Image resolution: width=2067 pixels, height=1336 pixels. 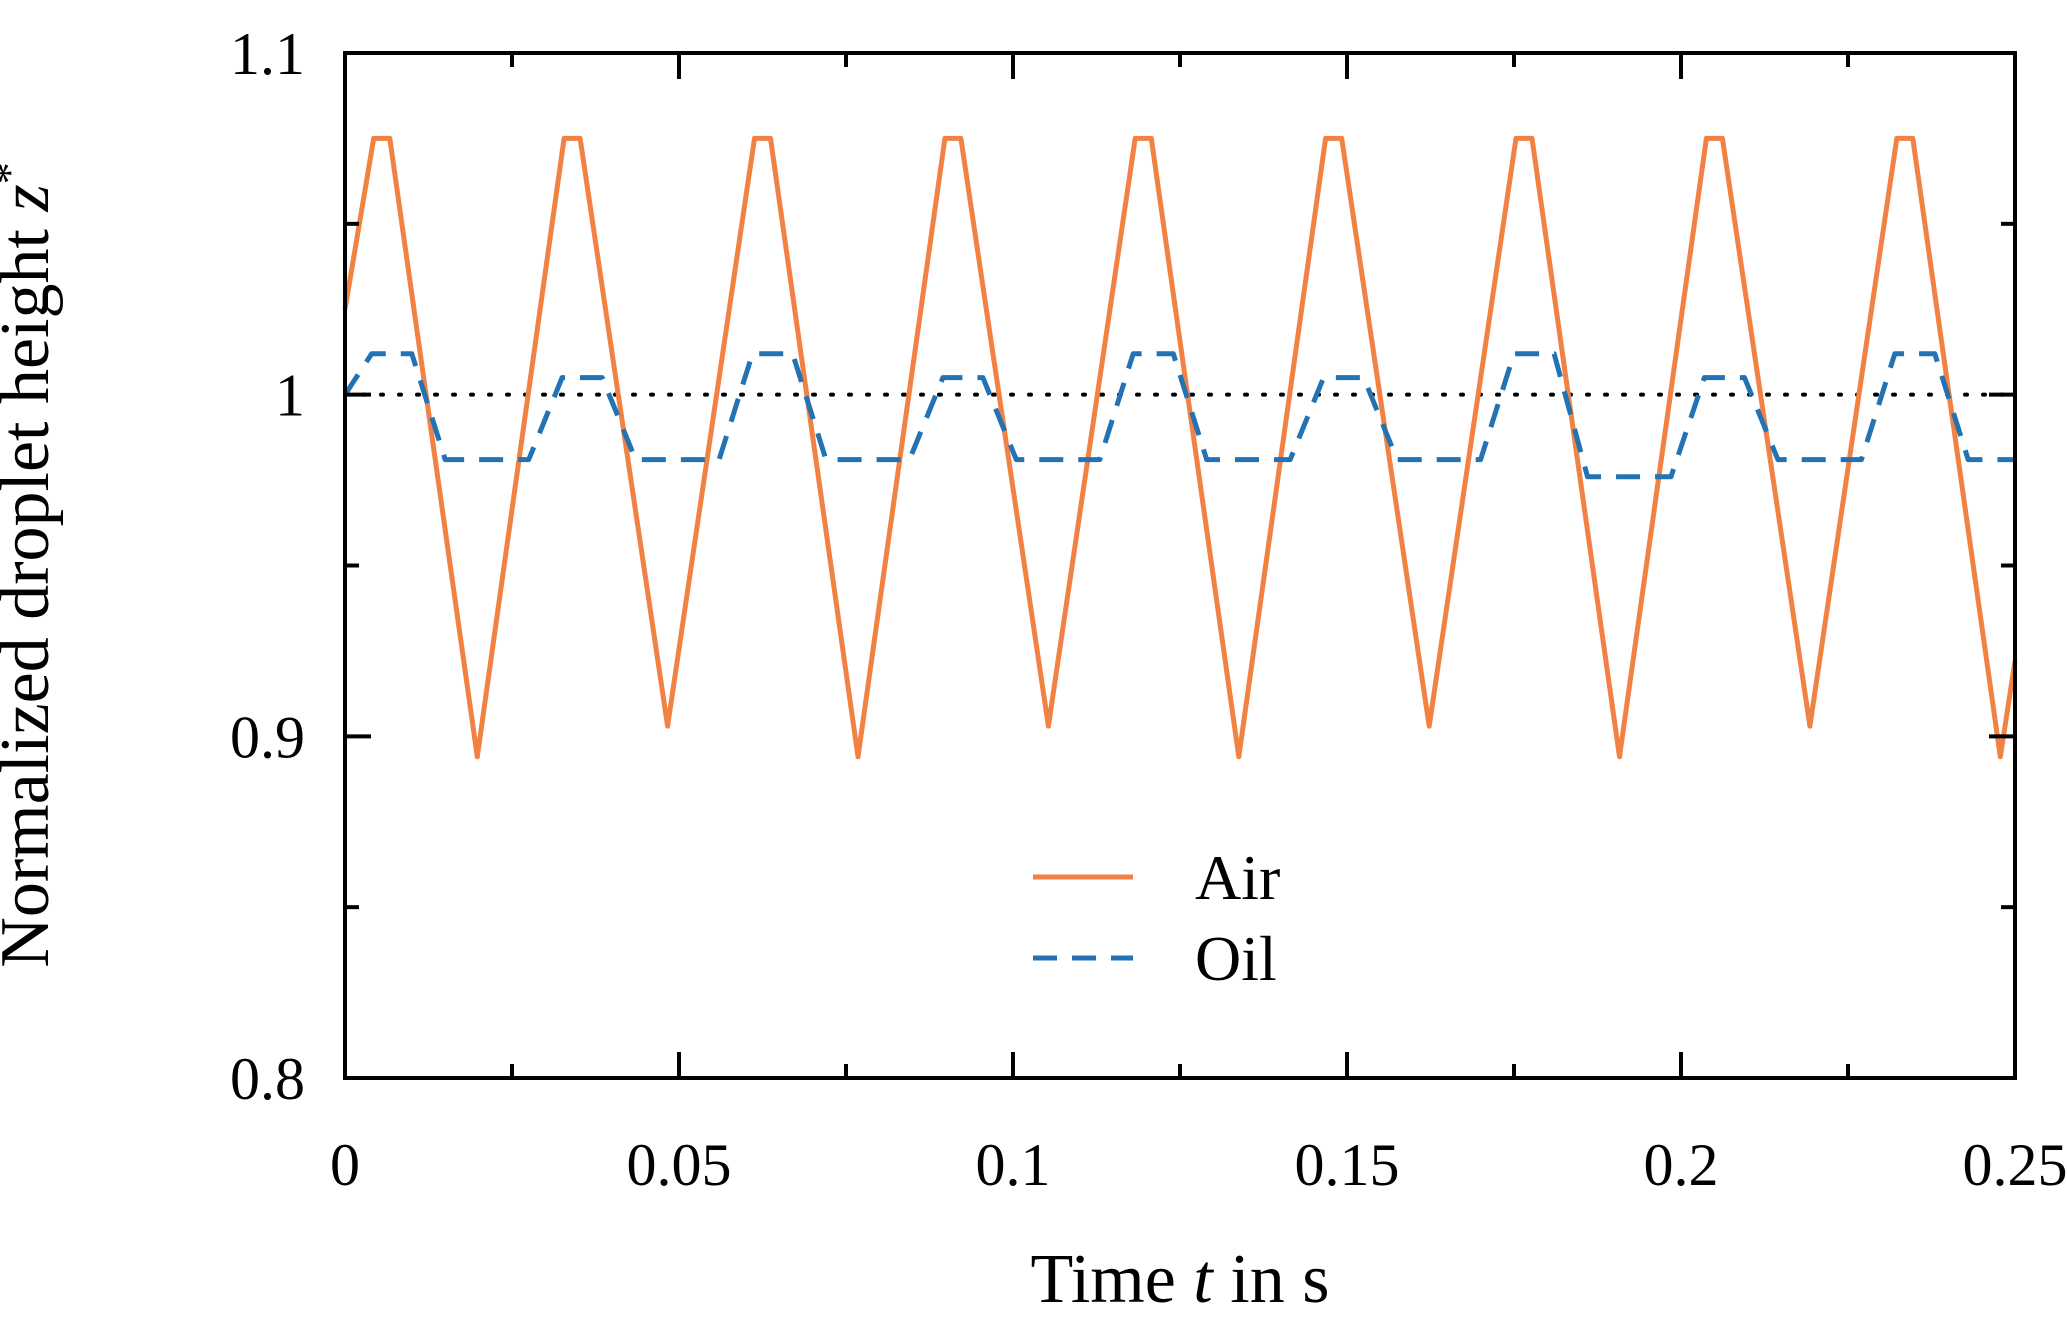 What do you see at coordinates (1271, 1279) in the screenshot?
I see `x-axis-label-suffix: in s` at bounding box center [1271, 1279].